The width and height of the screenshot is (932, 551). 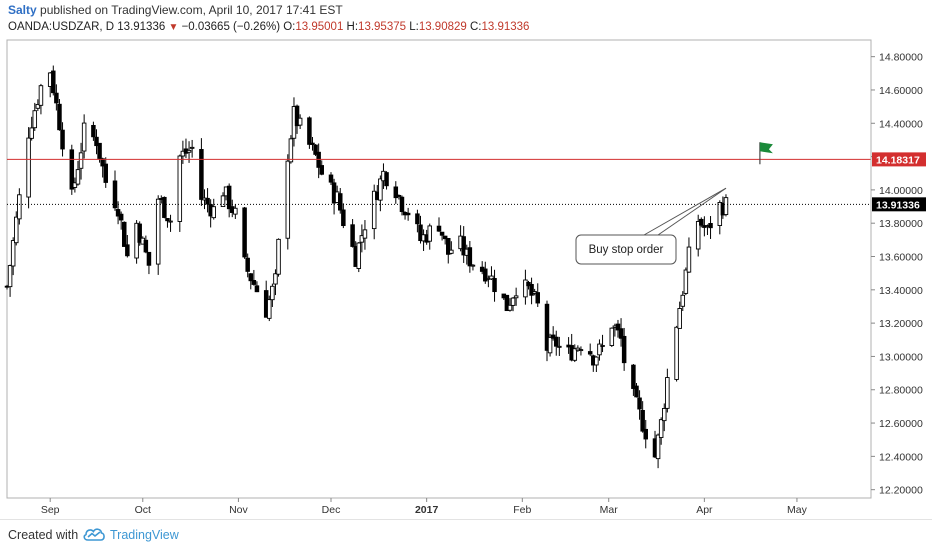 I want to click on low-value: 13.90829, so click(x=442, y=27).